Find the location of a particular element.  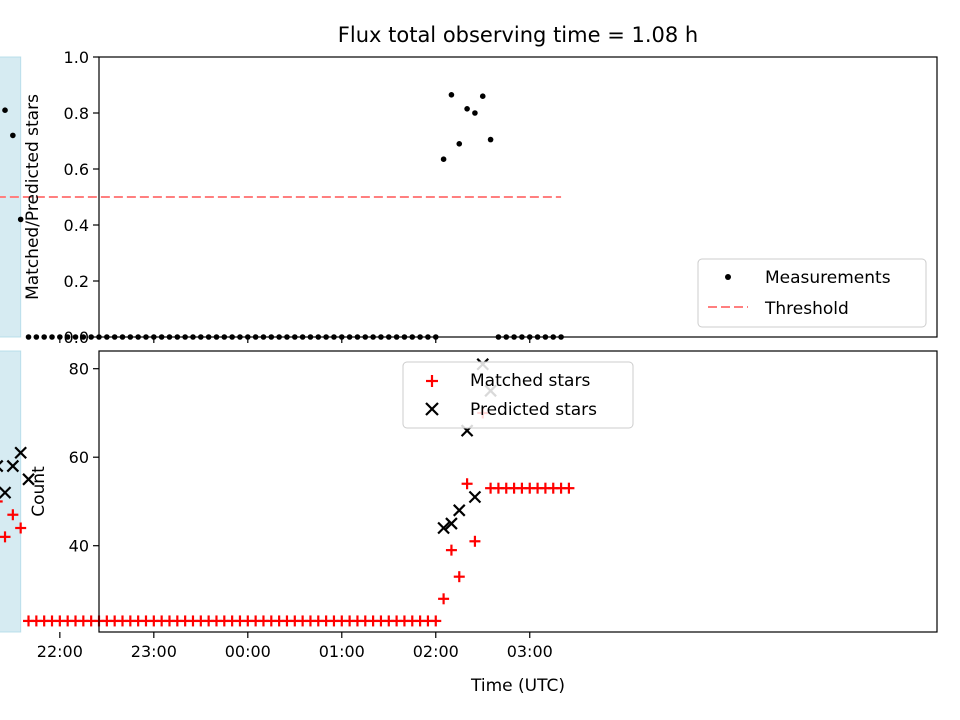

top-legend-box is located at coordinates (812, 293).